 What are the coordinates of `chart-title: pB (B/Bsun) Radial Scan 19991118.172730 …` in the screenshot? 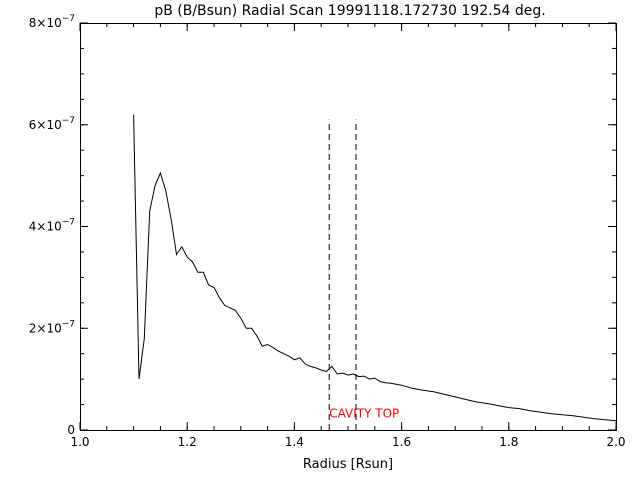 It's located at (349, 11).